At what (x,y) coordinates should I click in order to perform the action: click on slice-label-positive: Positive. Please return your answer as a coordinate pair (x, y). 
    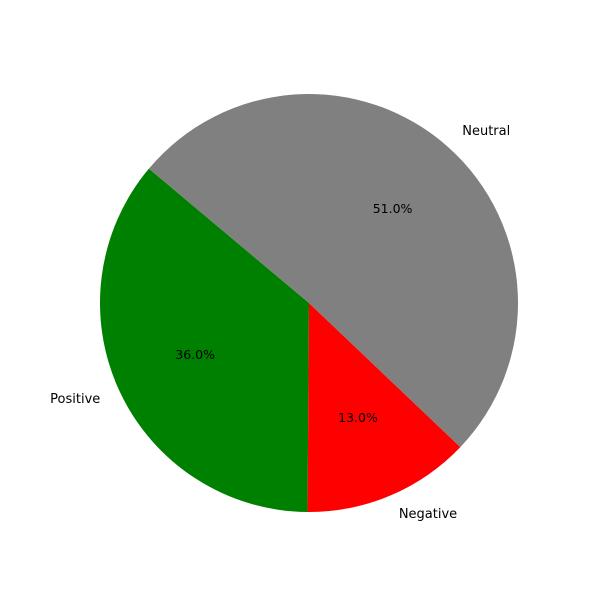
    Looking at the image, I should click on (75, 399).